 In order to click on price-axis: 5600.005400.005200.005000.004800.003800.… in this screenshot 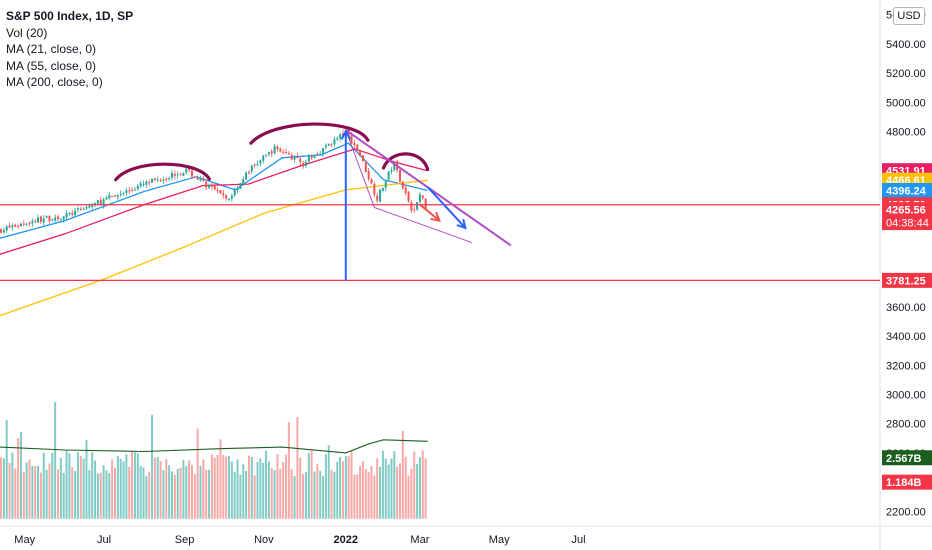, I will do `click(906, 264)`.